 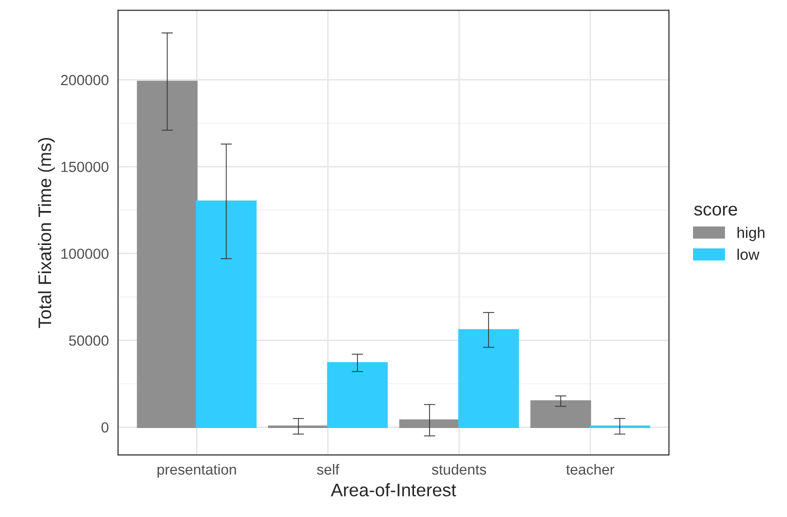 What do you see at coordinates (328, 469) in the screenshot?
I see `x-tick-label: self` at bounding box center [328, 469].